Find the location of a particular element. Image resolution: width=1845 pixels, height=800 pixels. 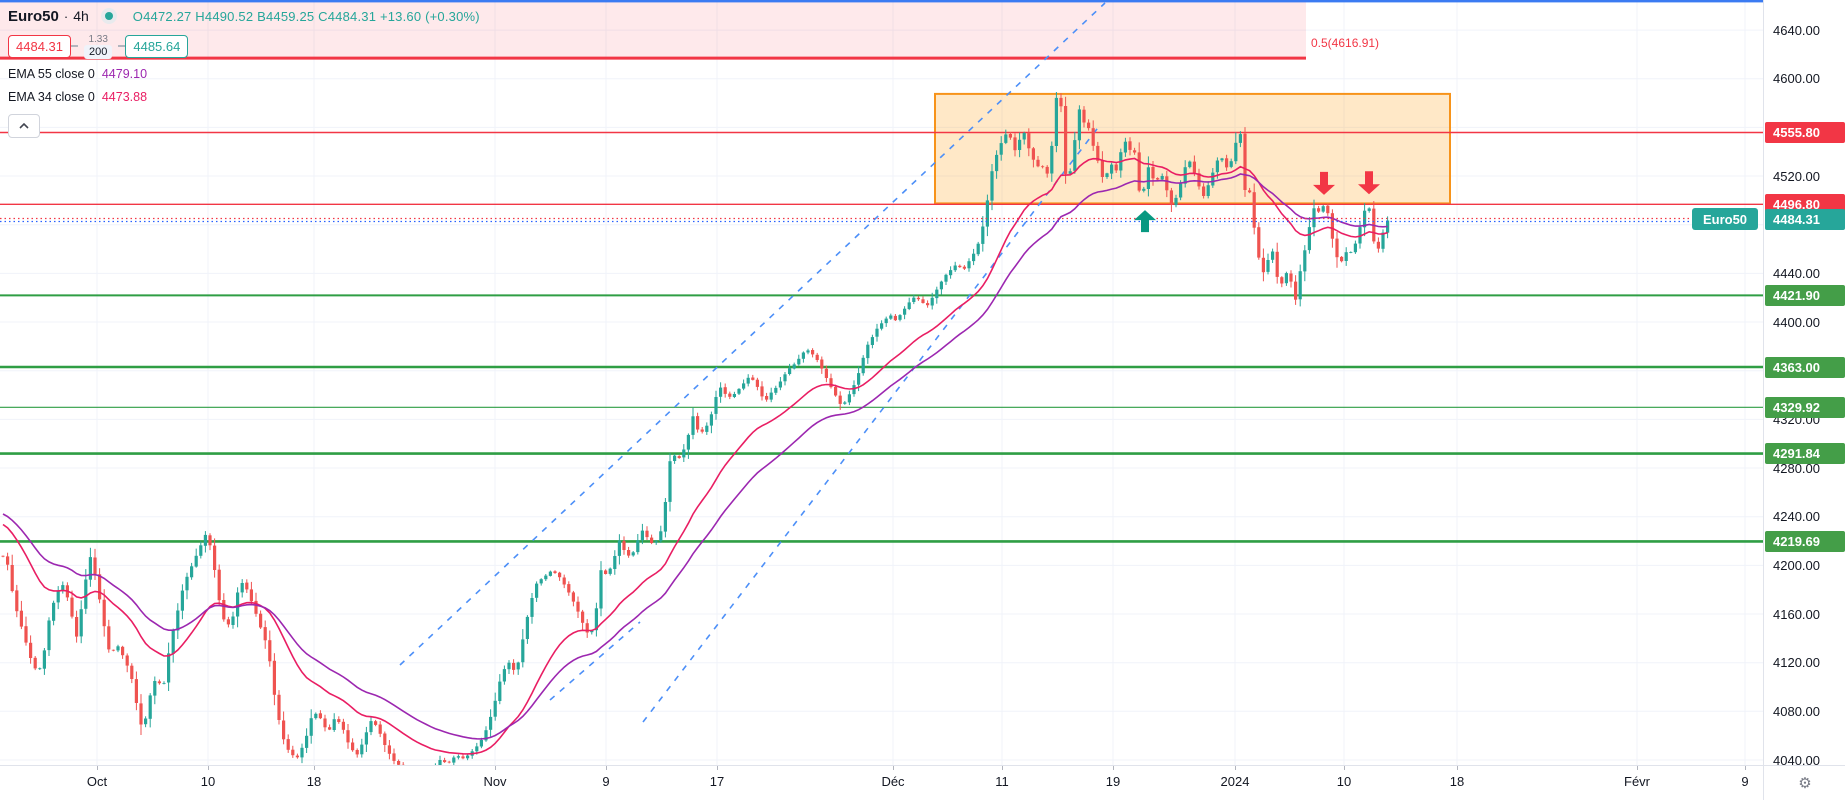

price-tick: 4600.00 is located at coordinates (1796, 79).